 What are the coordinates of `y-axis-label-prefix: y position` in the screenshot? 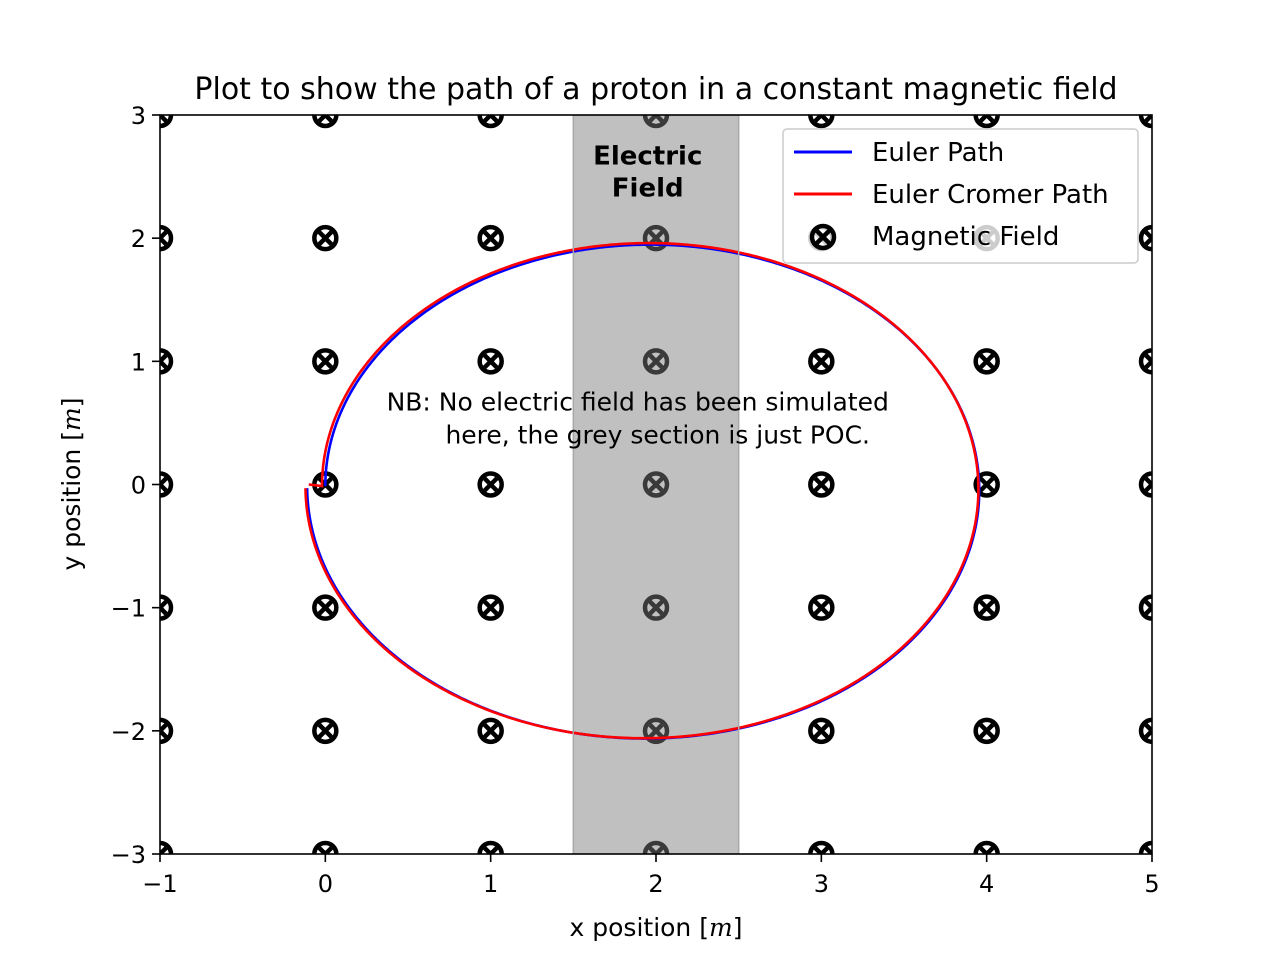 It's located at (71, 506).